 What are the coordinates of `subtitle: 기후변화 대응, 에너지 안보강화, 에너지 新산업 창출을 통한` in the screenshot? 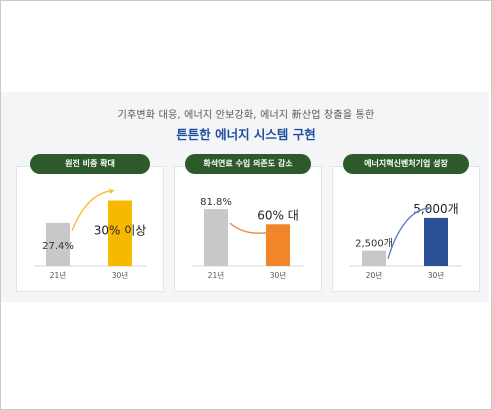 It's located at (246, 115).